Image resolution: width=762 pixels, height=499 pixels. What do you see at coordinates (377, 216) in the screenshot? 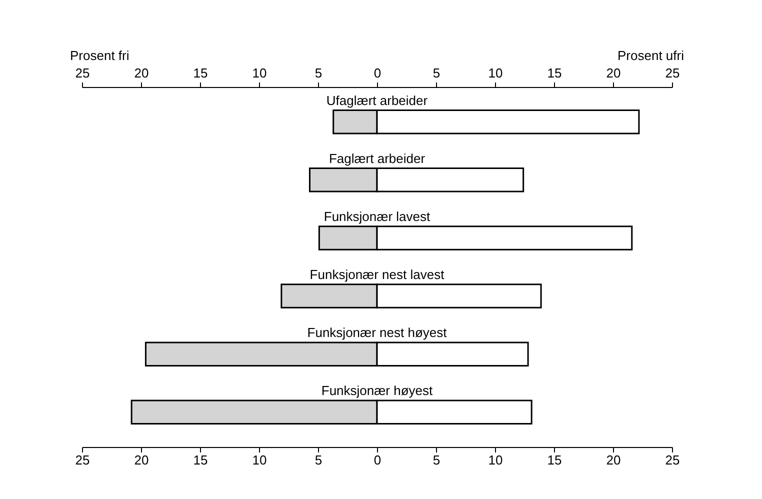
I see `y-tick-label: Funksjonær lavest` at bounding box center [377, 216].